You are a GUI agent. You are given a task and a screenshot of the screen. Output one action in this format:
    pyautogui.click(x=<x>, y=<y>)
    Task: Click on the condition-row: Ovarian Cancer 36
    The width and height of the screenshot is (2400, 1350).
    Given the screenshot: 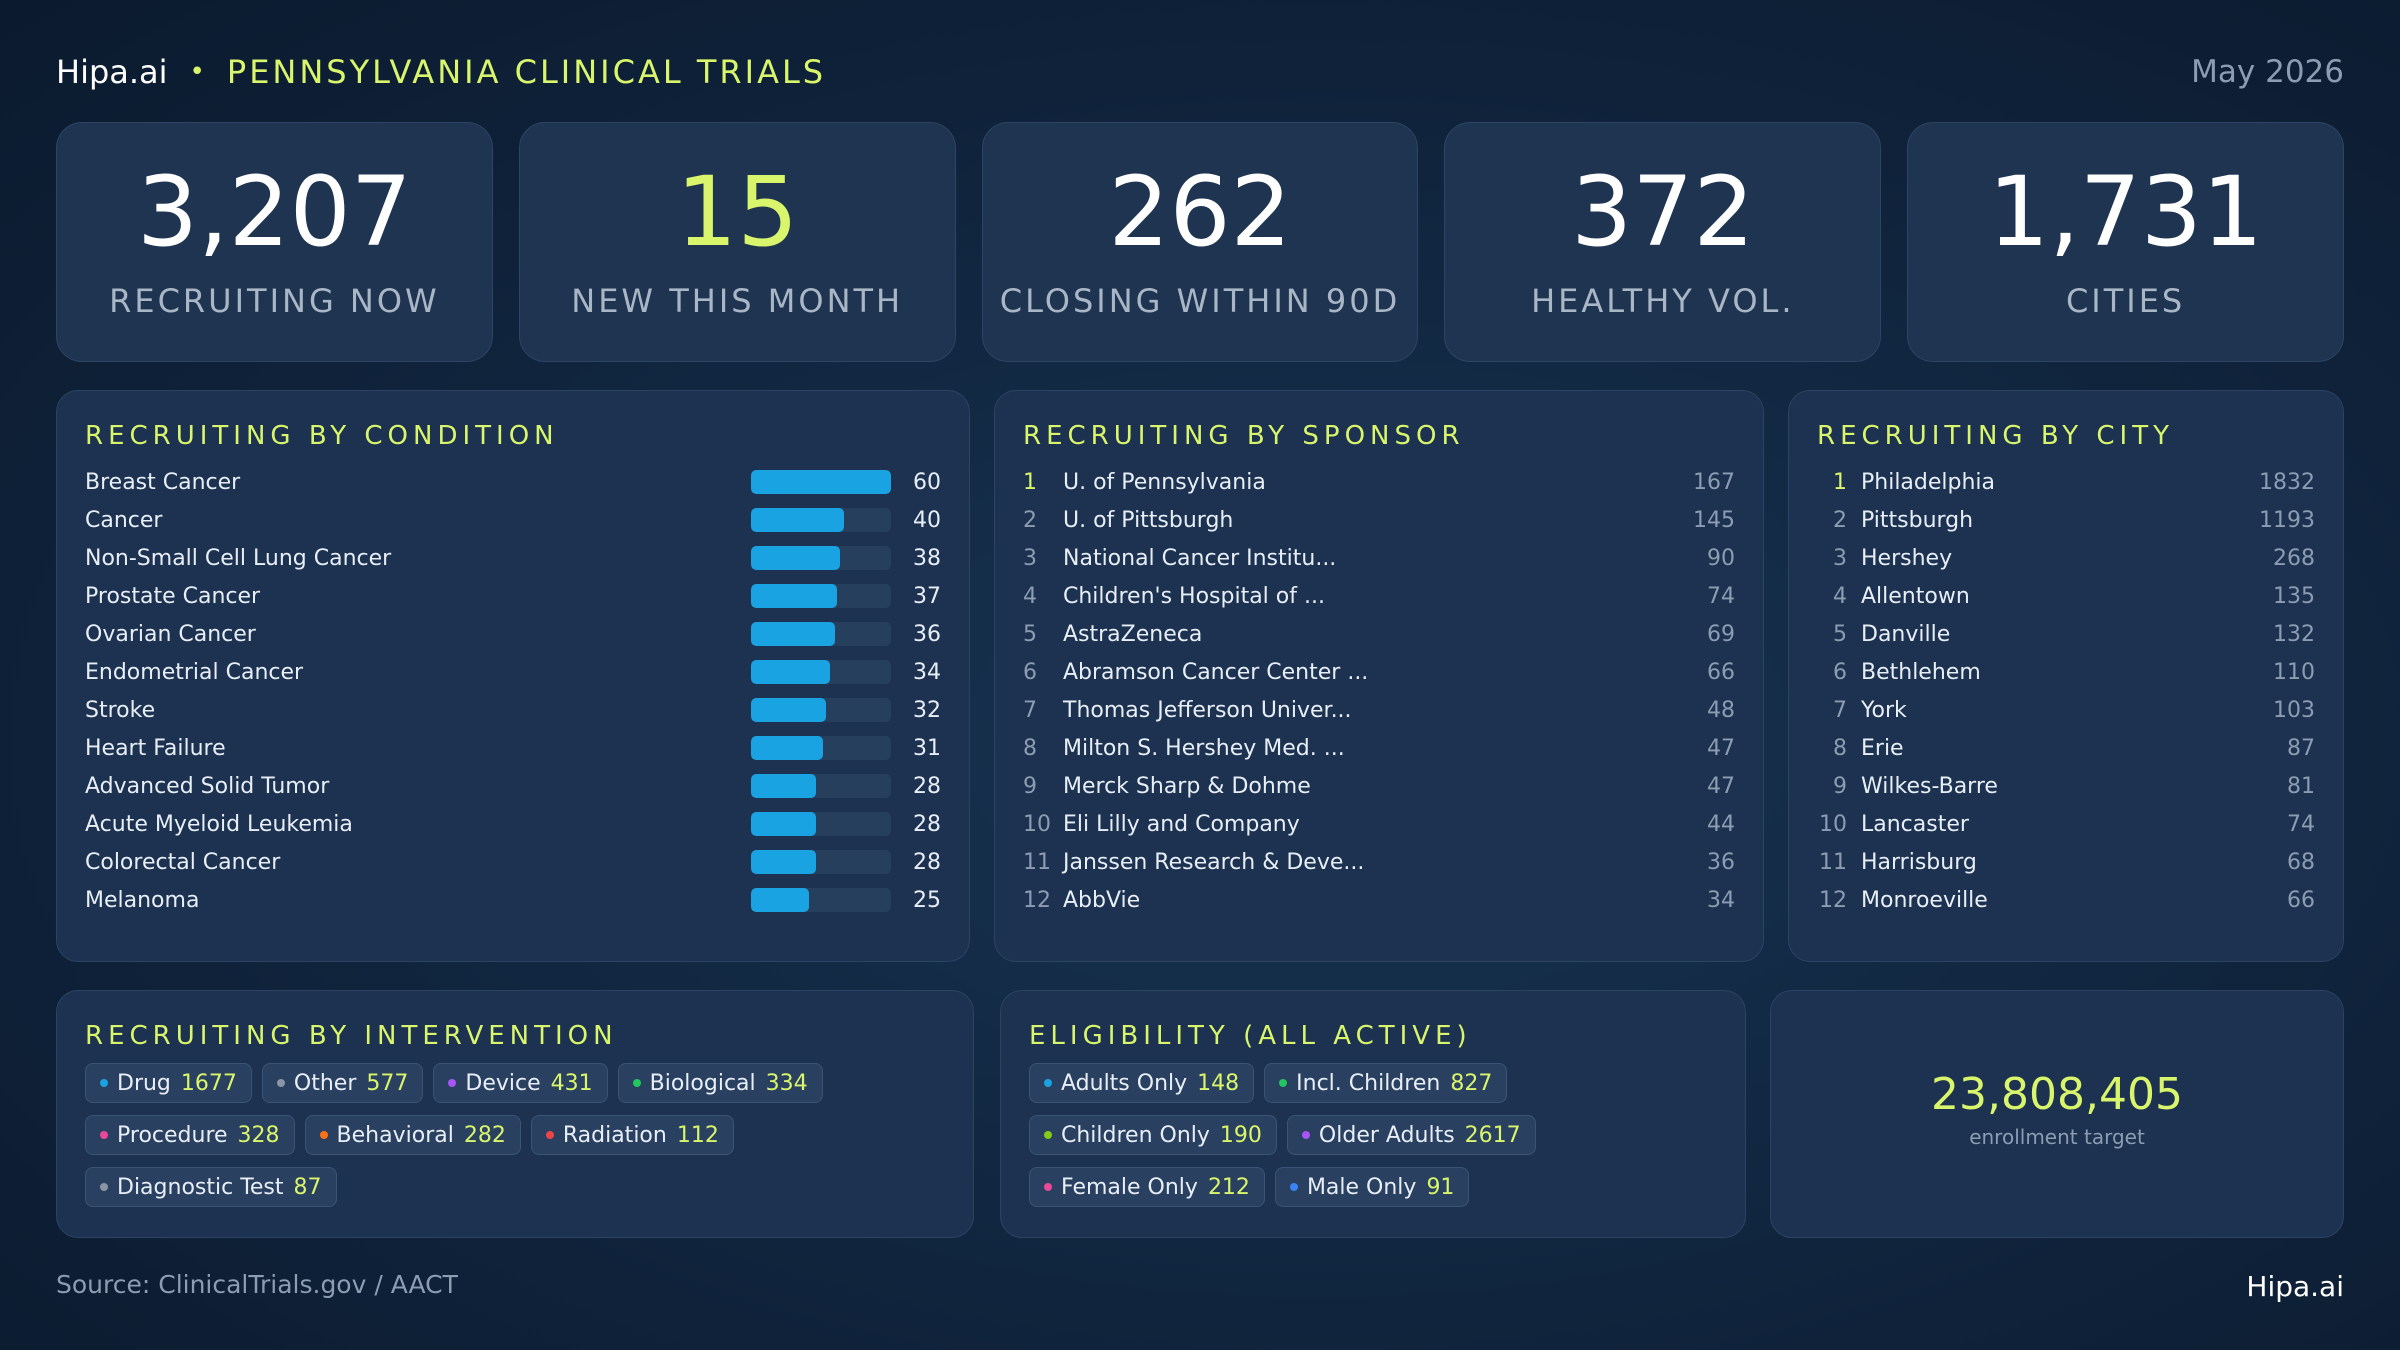 What is the action you would take?
    pyautogui.click(x=513, y=634)
    